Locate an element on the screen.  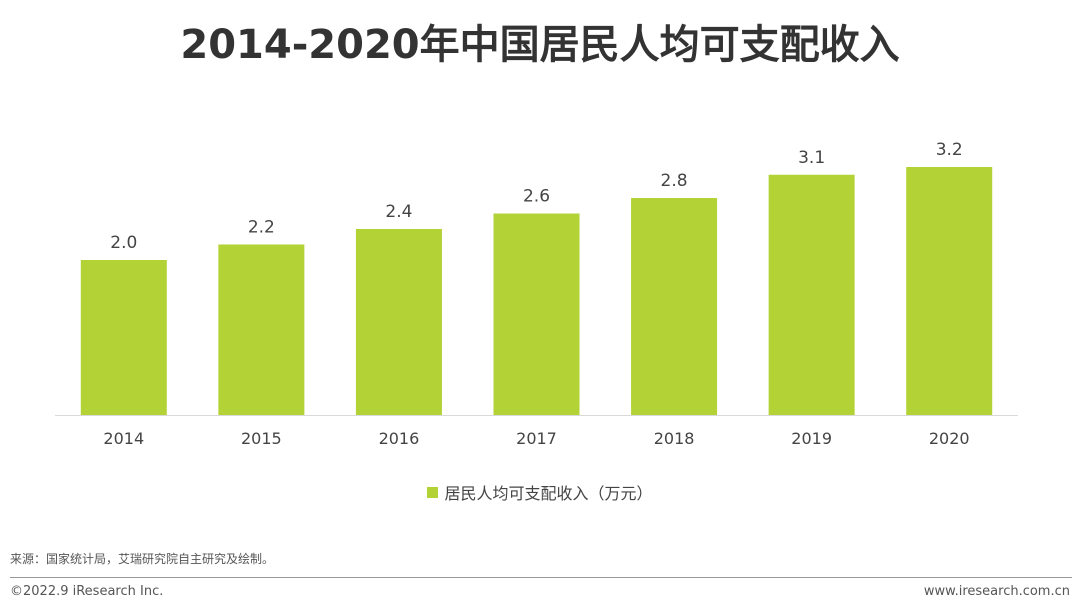
chart-legend: 居民人均可支配收入（万元） is located at coordinates (540, 492).